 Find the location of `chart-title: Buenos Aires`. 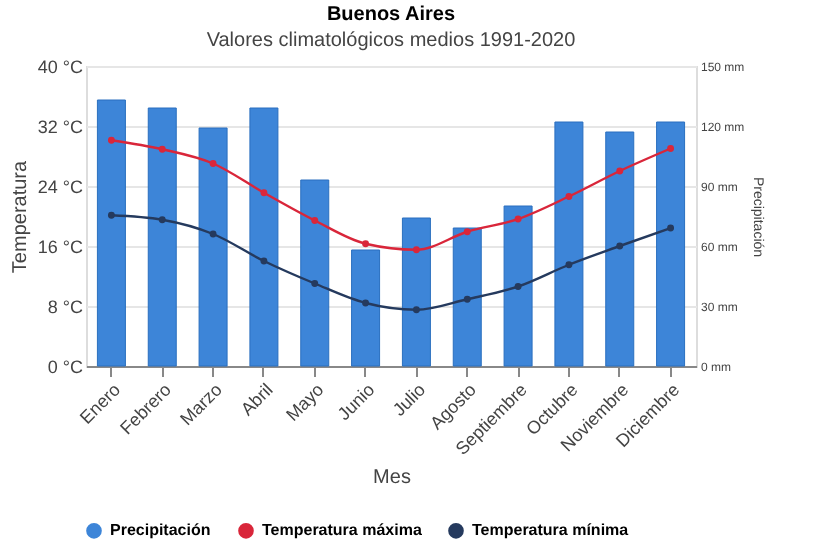

chart-title: Buenos Aires is located at coordinates (391, 15).